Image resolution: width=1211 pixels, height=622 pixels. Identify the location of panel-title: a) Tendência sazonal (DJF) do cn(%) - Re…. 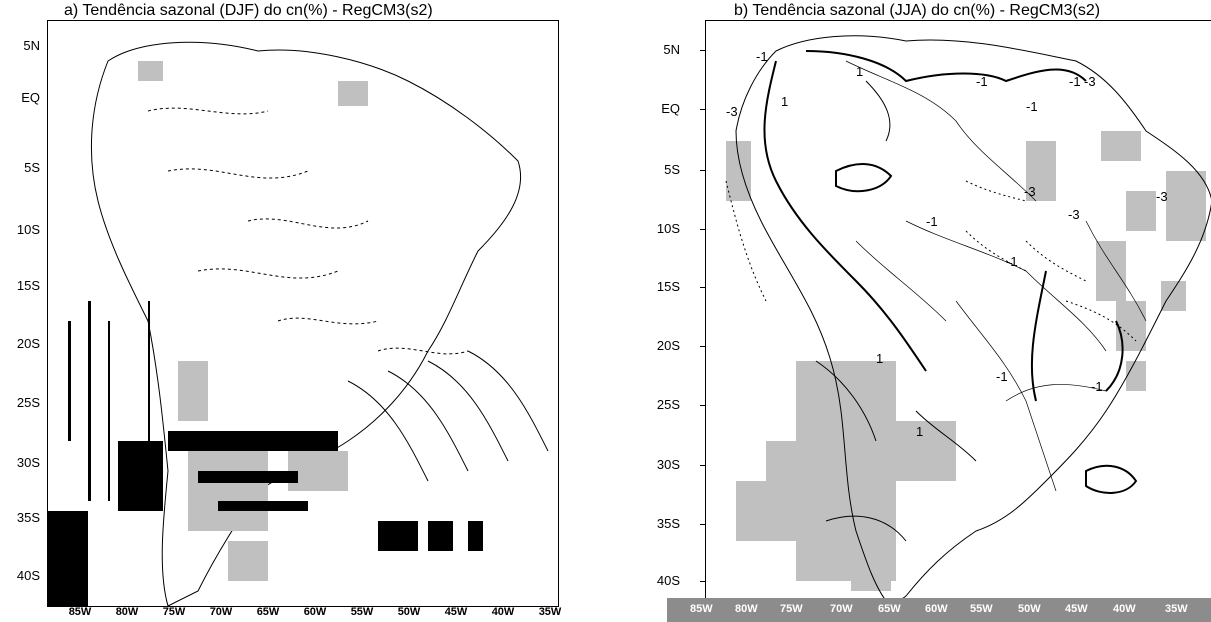
(248, 10).